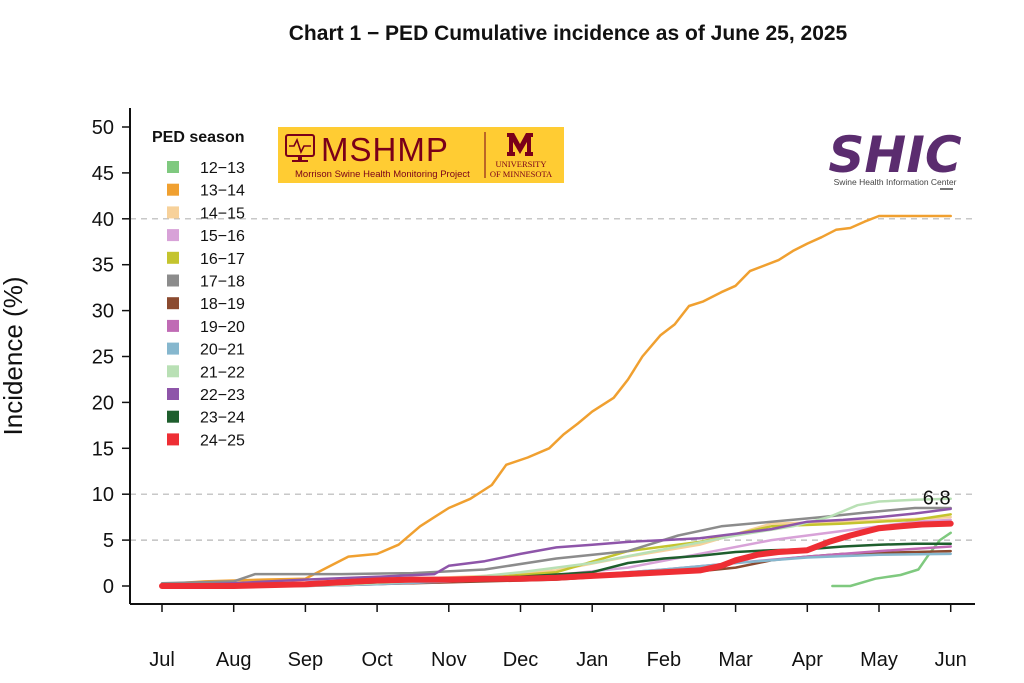 The image size is (1024, 683). Describe the element at coordinates (103, 358) in the screenshot. I see `y-tick-label: 25` at that location.